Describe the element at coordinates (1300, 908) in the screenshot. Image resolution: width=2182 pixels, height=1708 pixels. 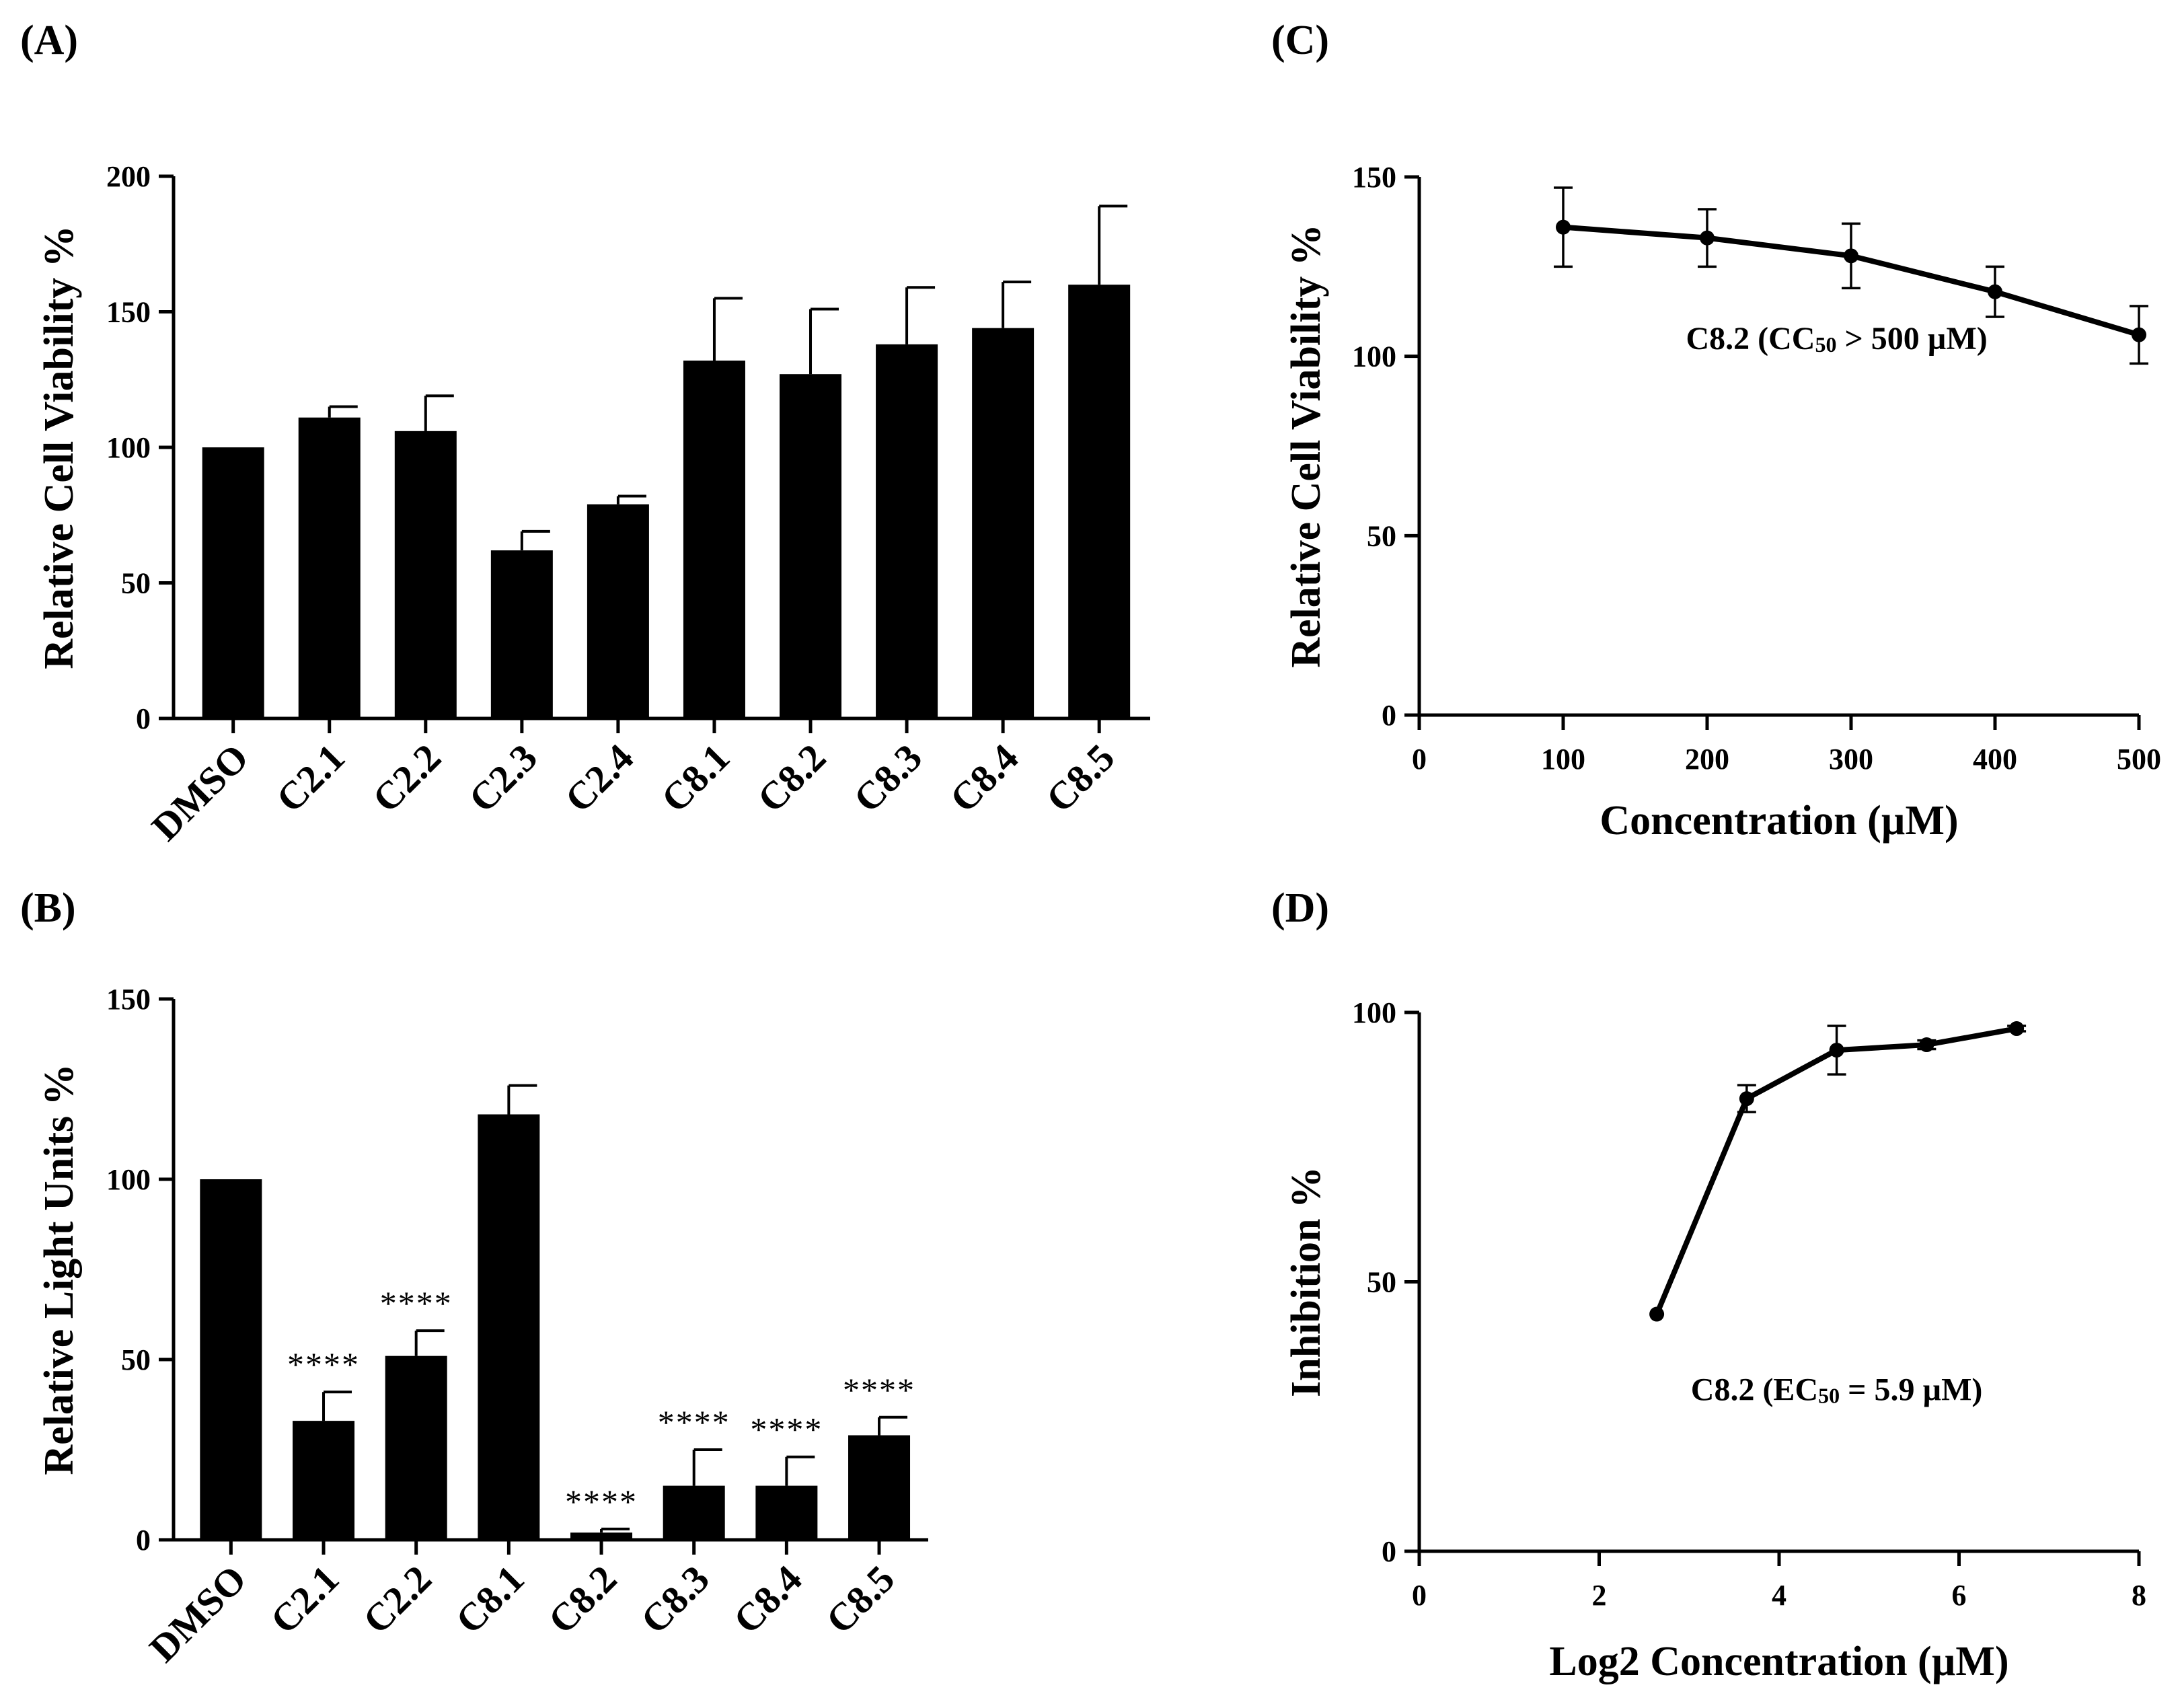
I see `panel-label: (D)` at that location.